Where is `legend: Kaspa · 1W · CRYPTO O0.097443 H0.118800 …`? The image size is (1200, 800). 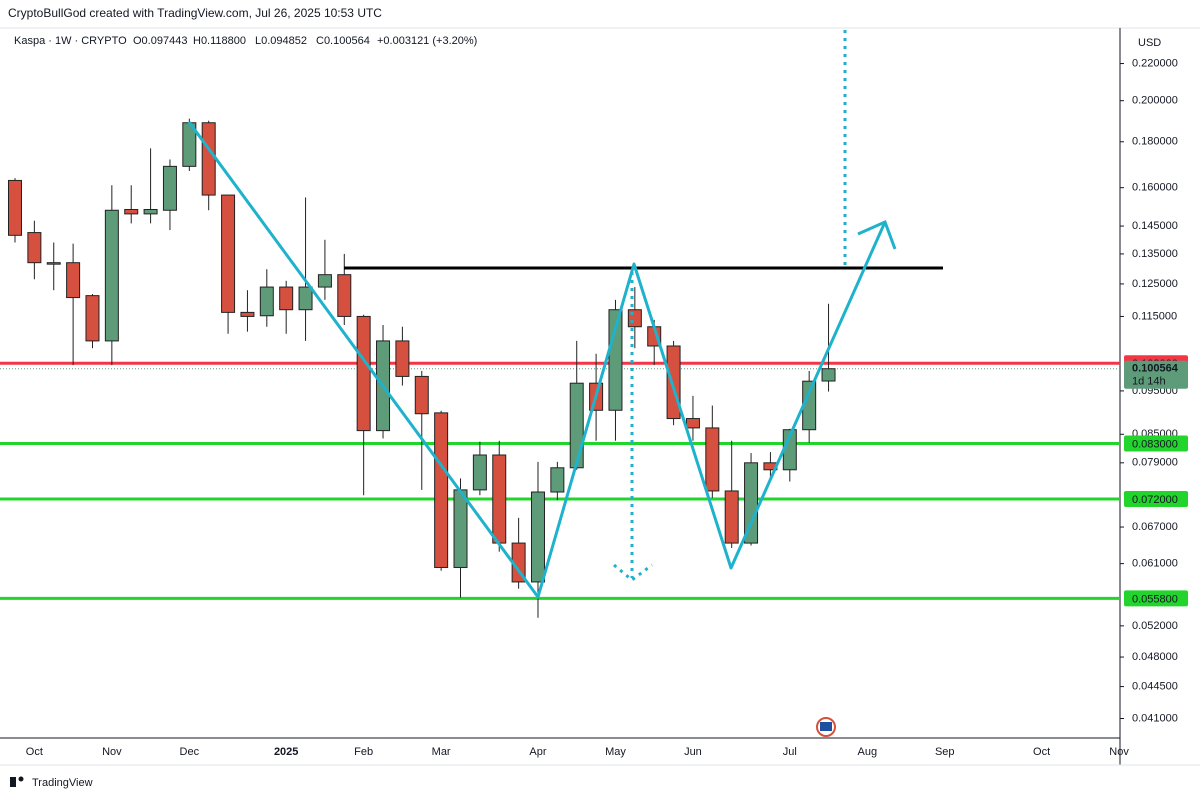 legend: Kaspa · 1W · CRYPTO O0.097443 H0.118800 … is located at coordinates (245, 41).